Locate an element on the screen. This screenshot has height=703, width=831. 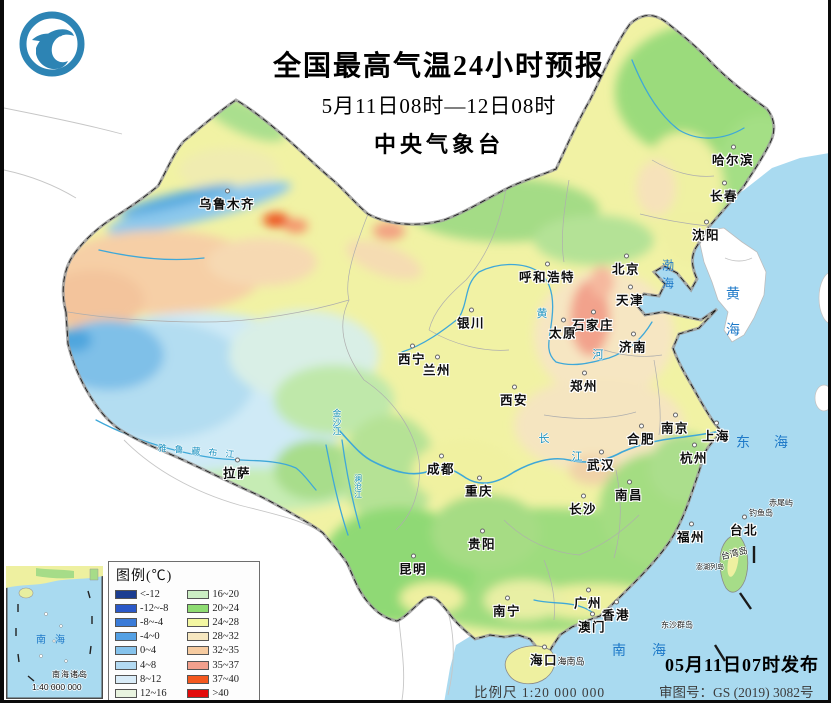
city-label: 长沙 is located at coordinates (583, 509).